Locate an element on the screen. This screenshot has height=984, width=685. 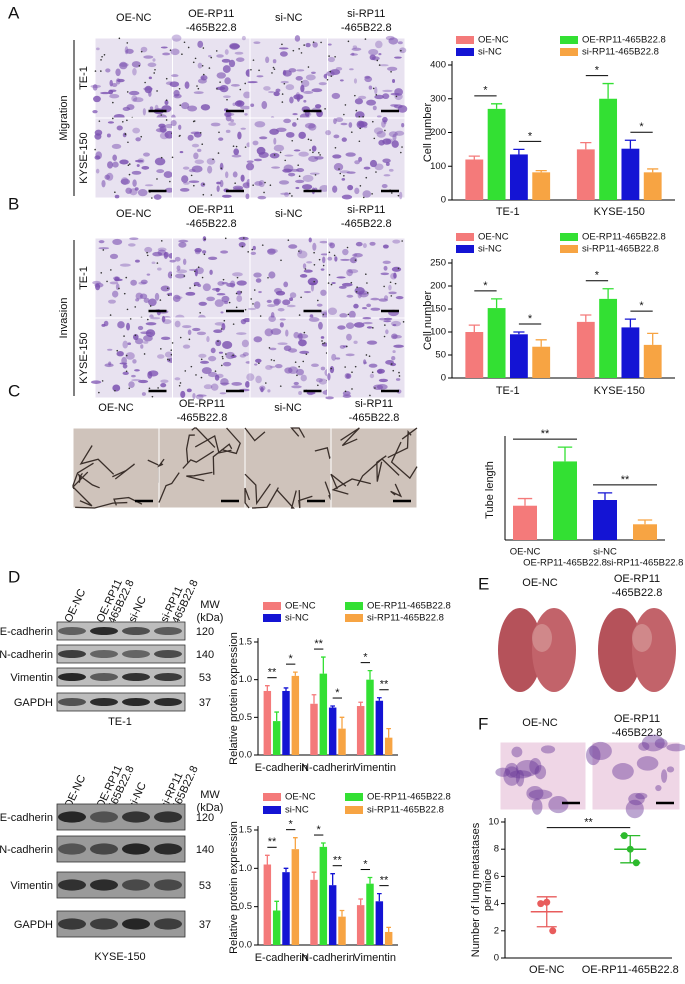
image-bg is located at coordinates (211, 278).